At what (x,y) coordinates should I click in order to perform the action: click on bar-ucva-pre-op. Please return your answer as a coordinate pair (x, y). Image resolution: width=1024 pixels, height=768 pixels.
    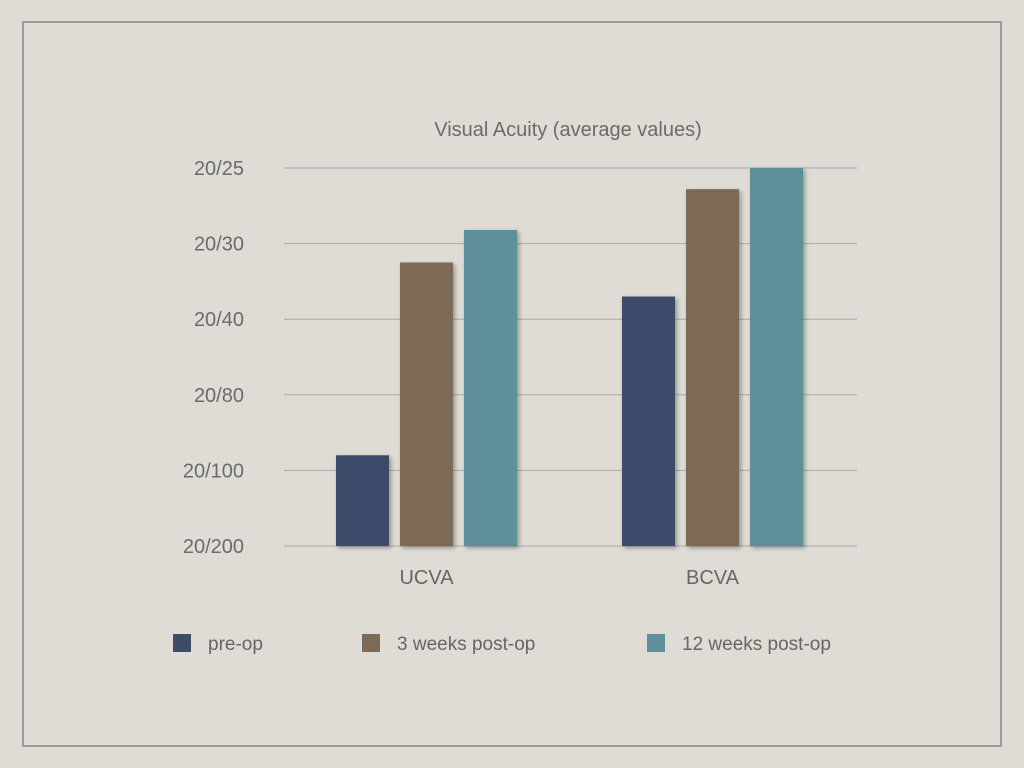
    Looking at the image, I should click on (362, 500).